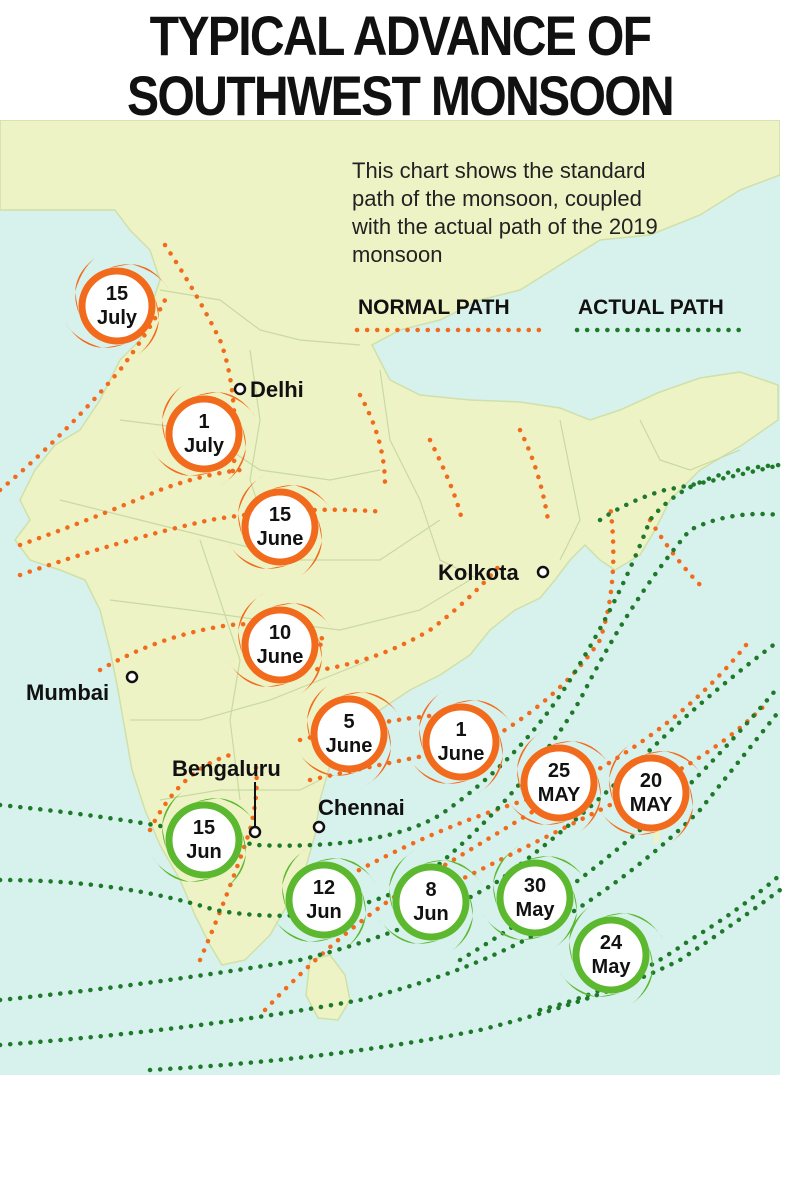  I want to click on city-label-mumbai: Mumbai, so click(67, 692).